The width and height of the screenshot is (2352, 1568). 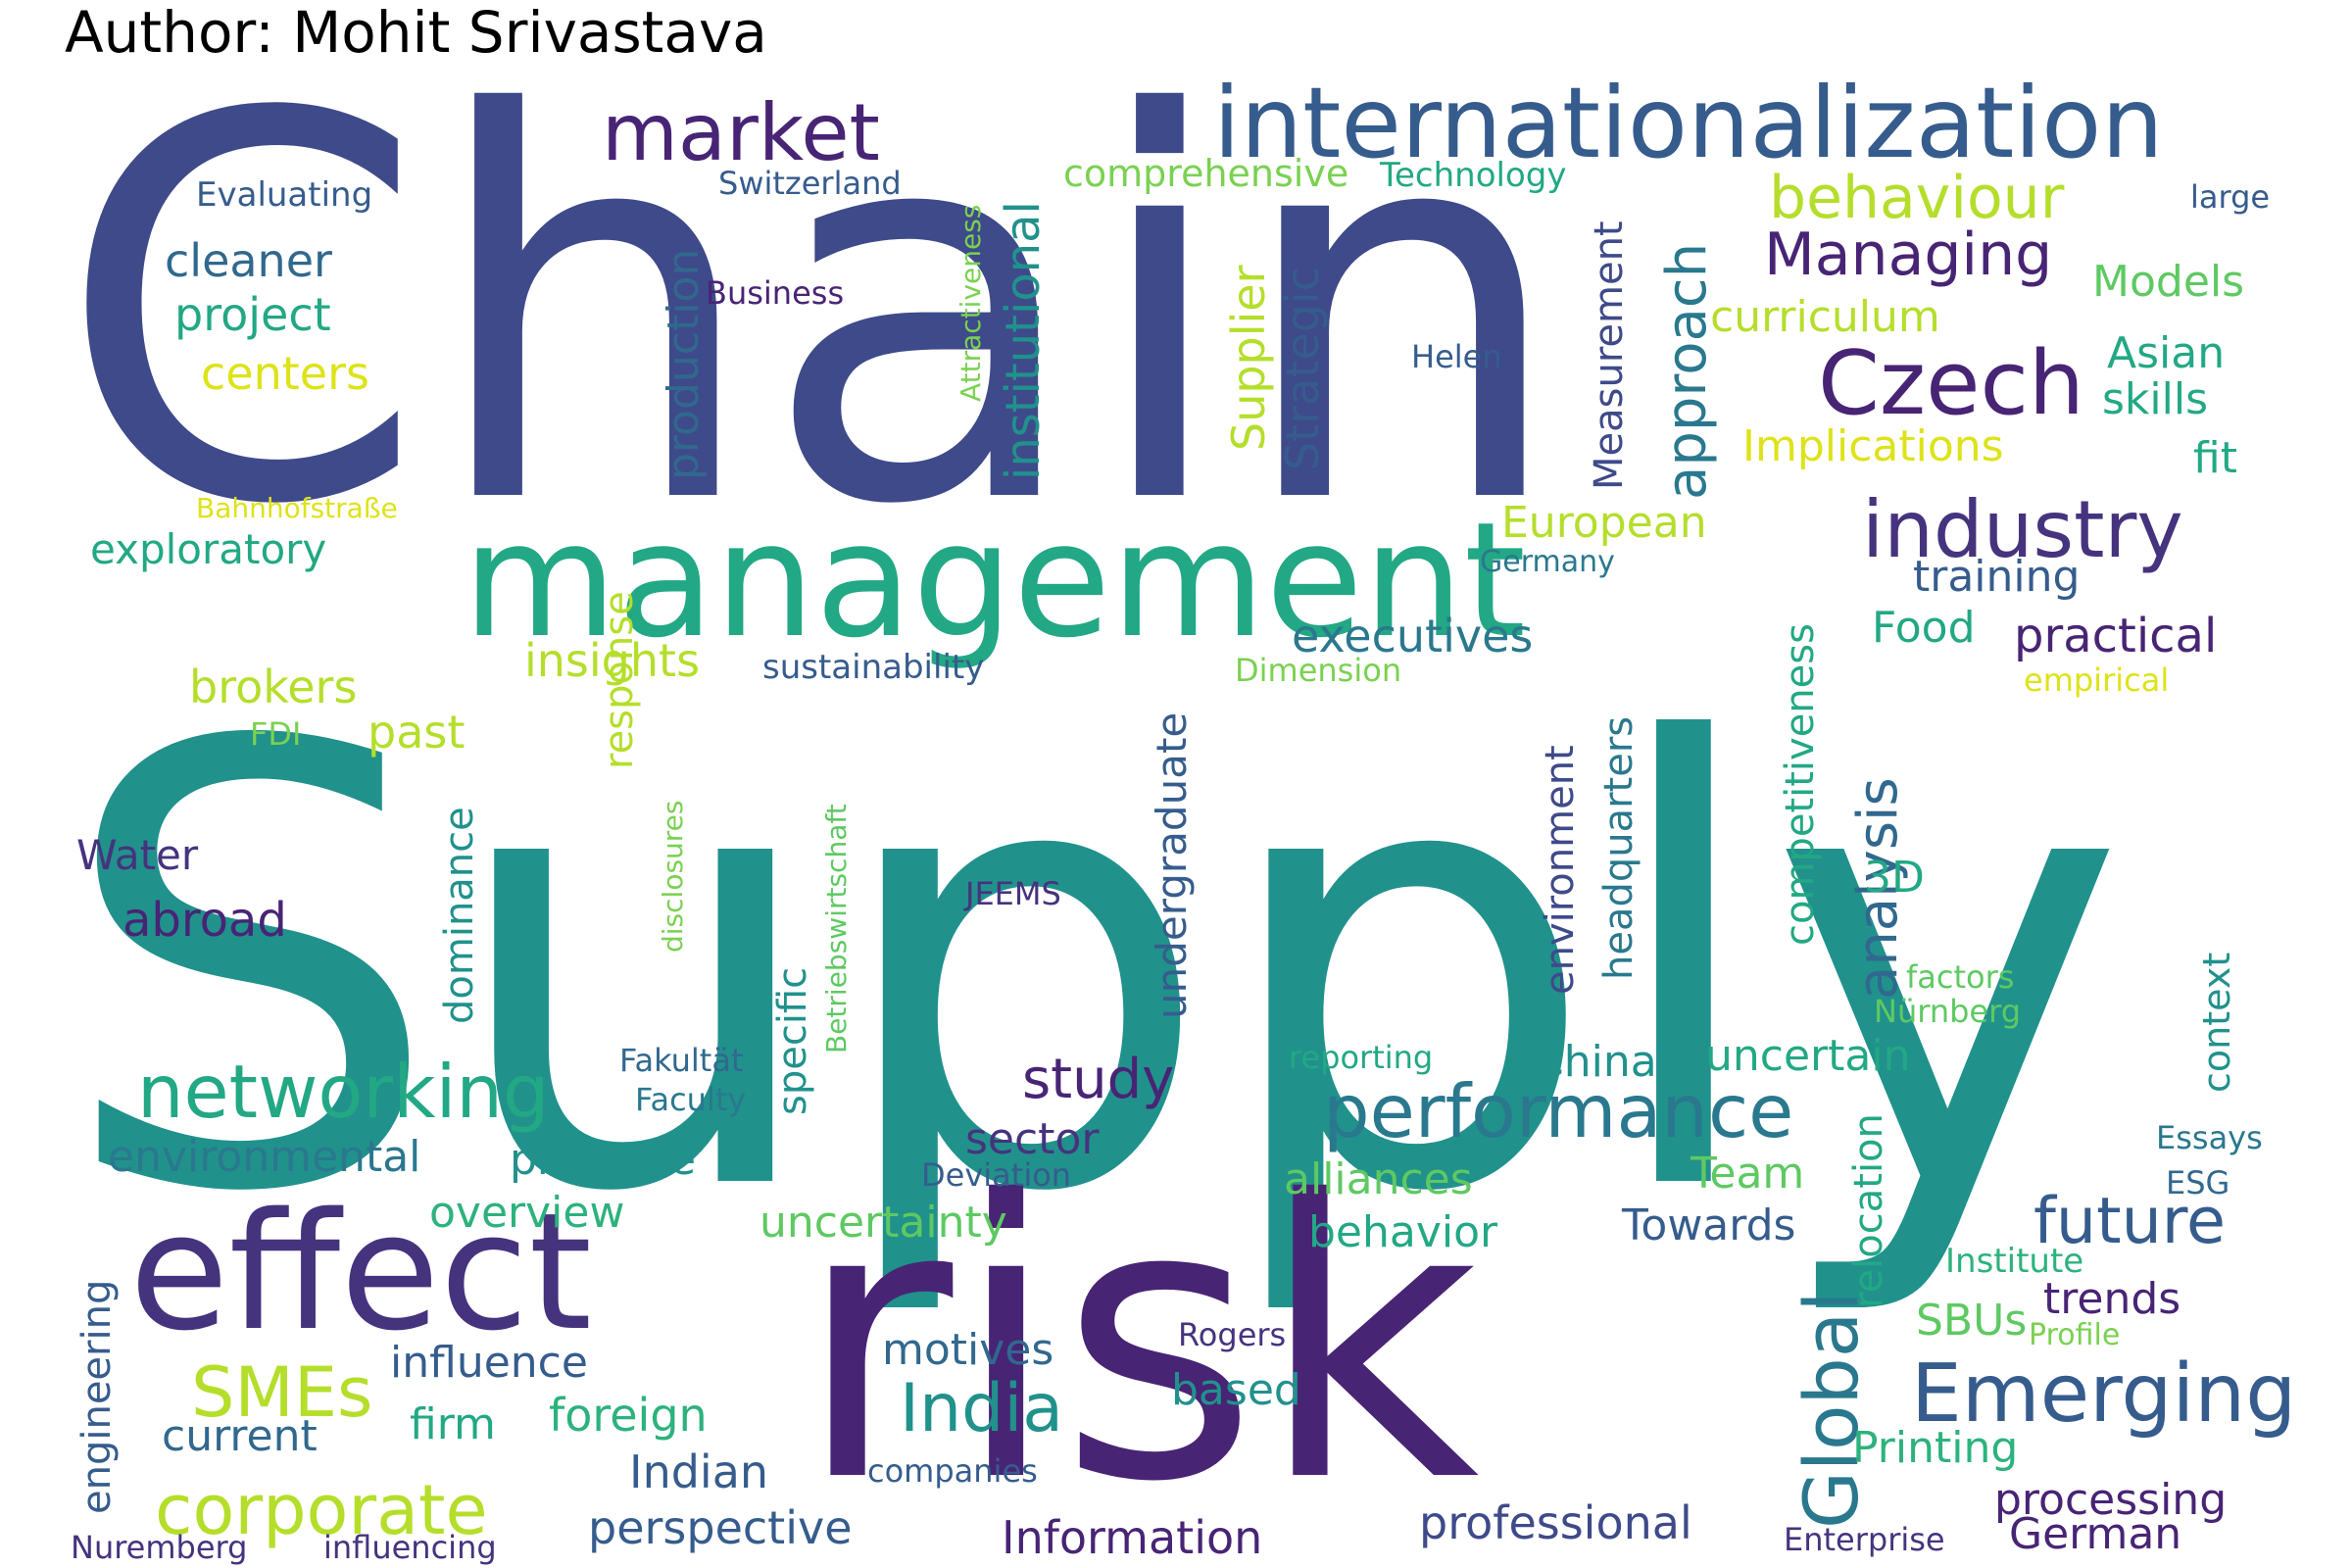 I want to click on word-fdi: FDI, so click(x=275, y=734).